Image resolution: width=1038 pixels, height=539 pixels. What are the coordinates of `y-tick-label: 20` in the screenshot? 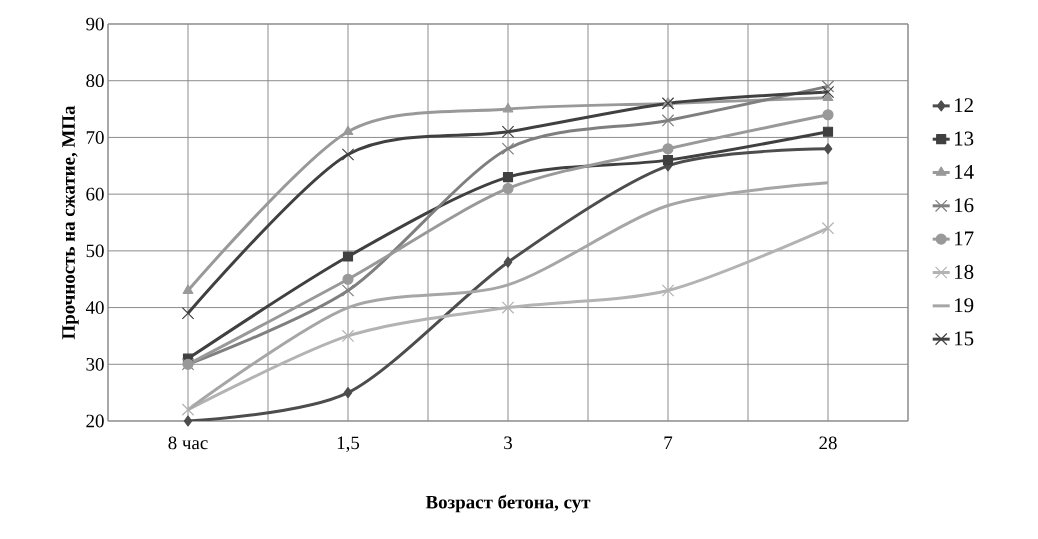 It's located at (95, 421).